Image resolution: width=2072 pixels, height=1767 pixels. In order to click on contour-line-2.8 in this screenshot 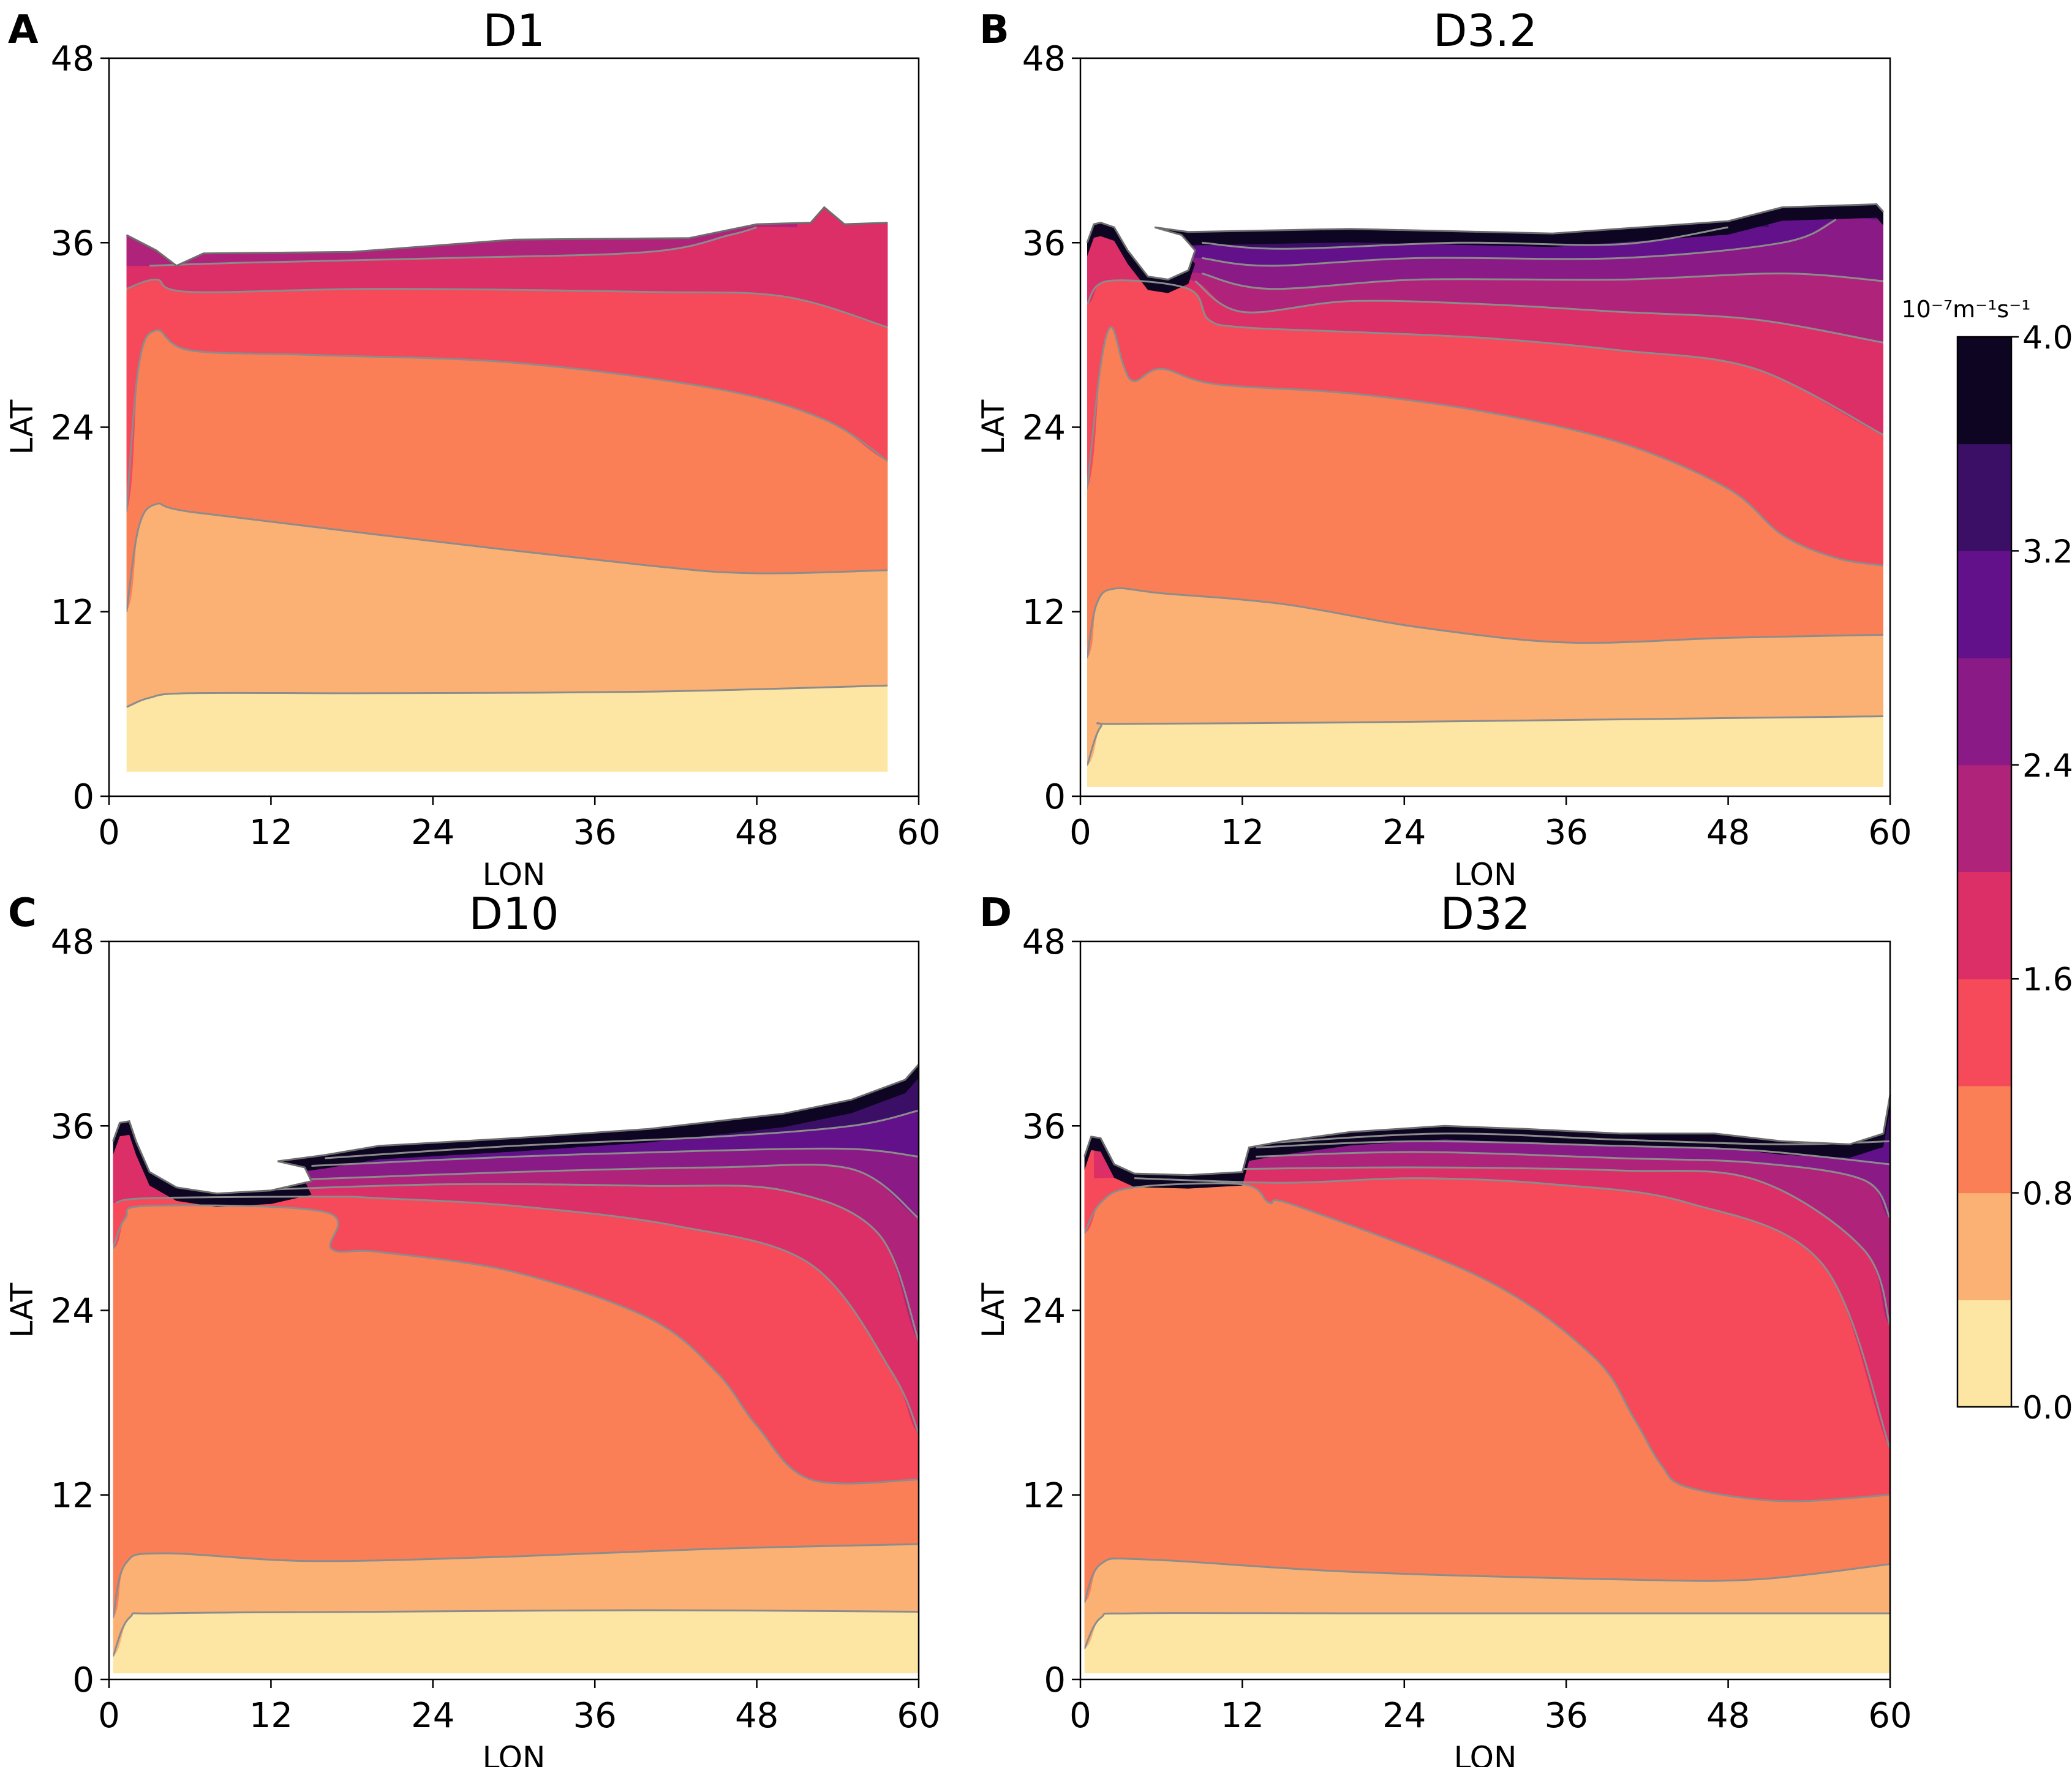, I will do `click(615, 1157)`.